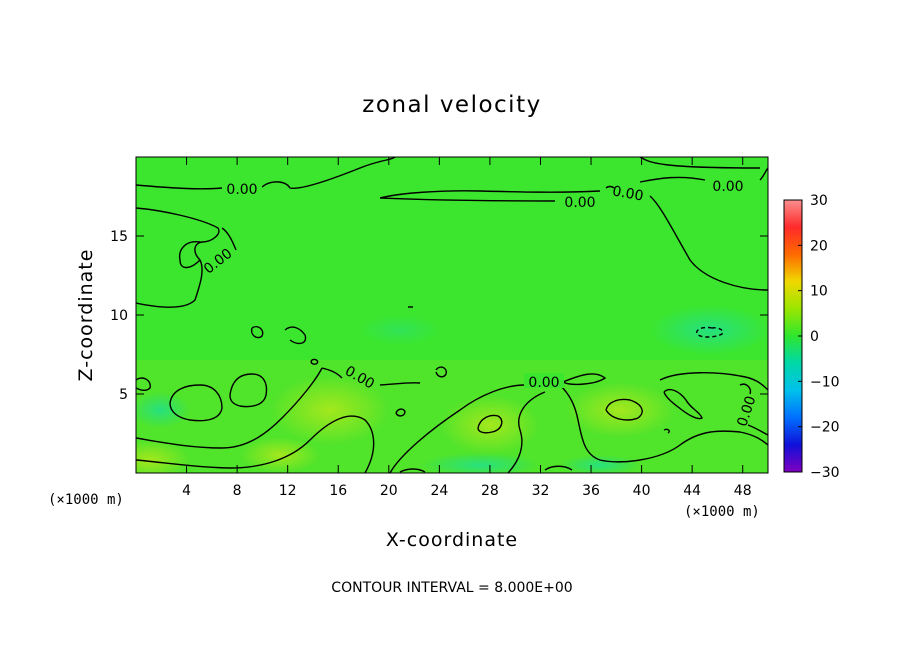  Describe the element at coordinates (119, 316) in the screenshot. I see `y-tick-label: 10` at that location.